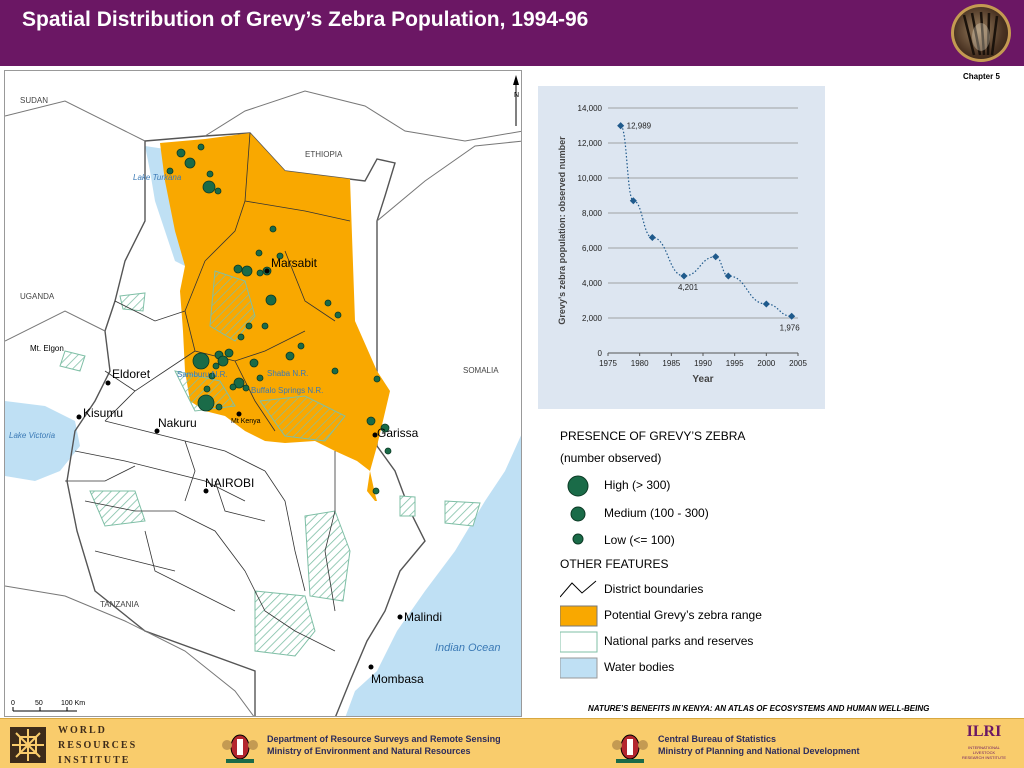 The height and width of the screenshot is (768, 1024). I want to click on label-marsabit: Marsabit, so click(294, 263).